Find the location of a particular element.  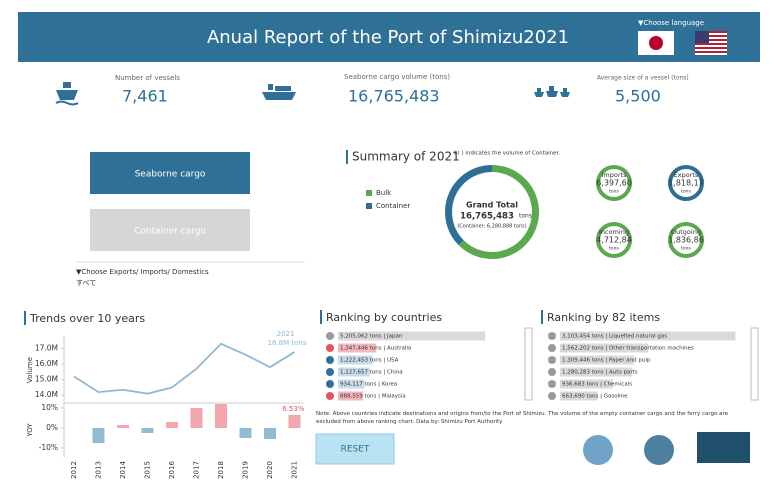

header-bar is located at coordinates (389, 37).